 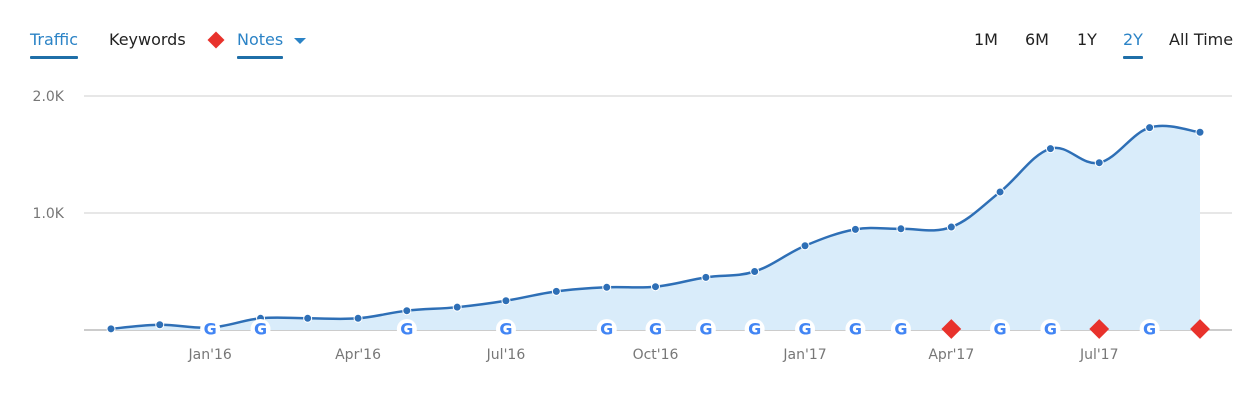 What do you see at coordinates (1099, 355) in the screenshot?
I see `x-tick-label: Jul'17` at bounding box center [1099, 355].